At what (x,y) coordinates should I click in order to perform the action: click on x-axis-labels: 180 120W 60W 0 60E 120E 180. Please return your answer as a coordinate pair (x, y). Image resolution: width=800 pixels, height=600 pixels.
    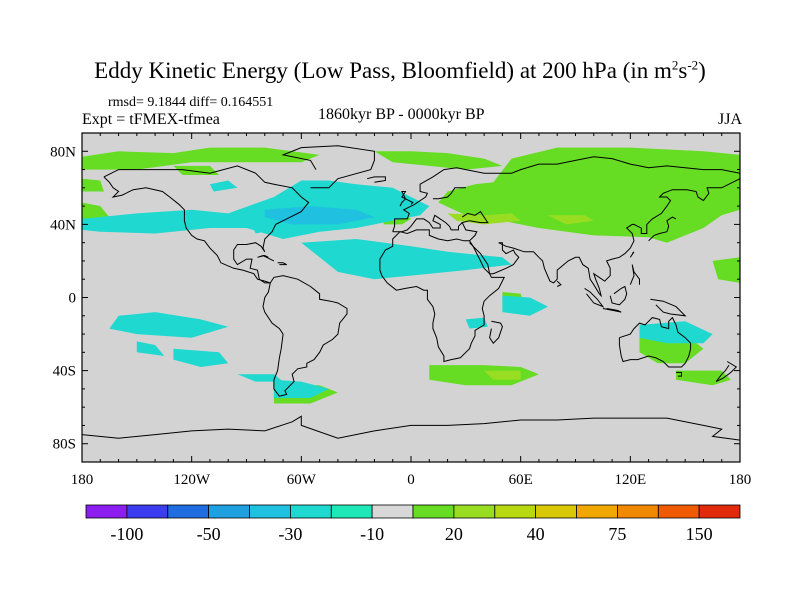
    Looking at the image, I should click on (411, 480).